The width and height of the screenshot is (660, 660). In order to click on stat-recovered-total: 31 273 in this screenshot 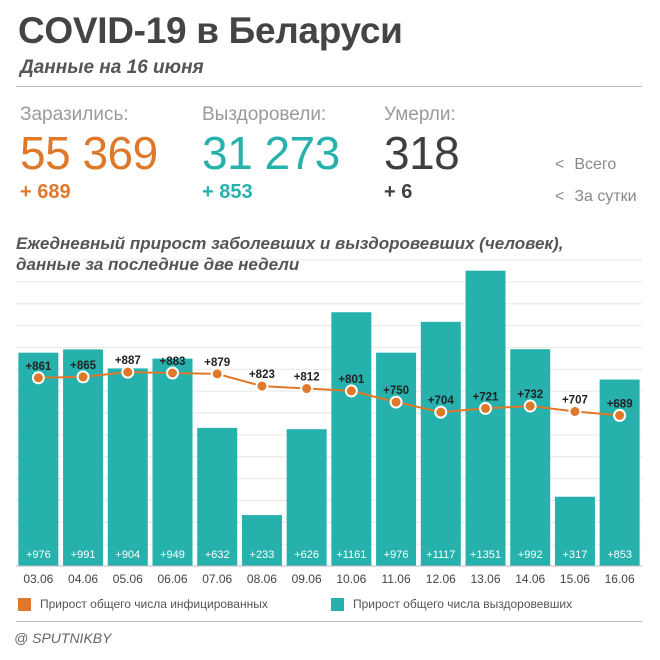, I will do `click(271, 153)`.